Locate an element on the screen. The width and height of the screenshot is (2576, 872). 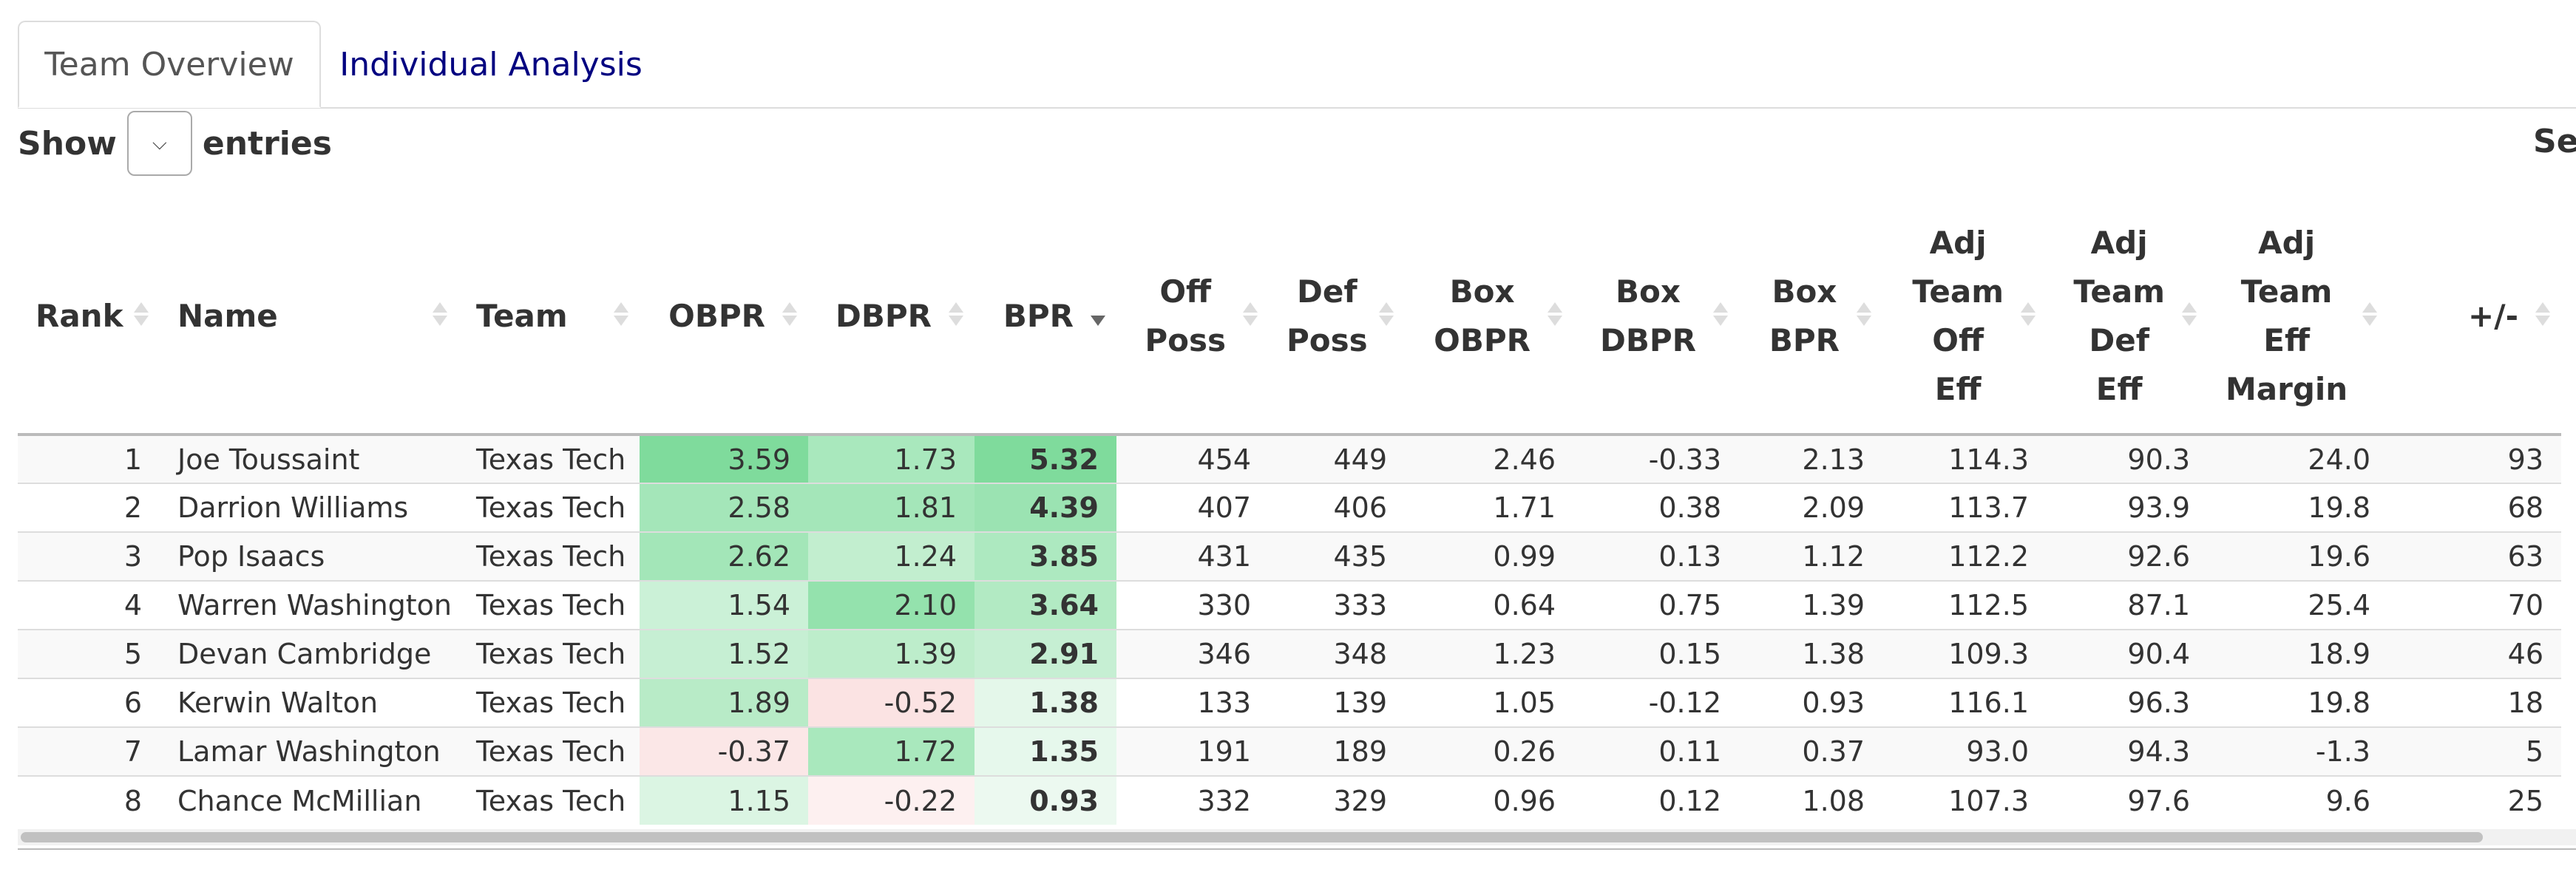
column-header-box-bpr: Box BPR is located at coordinates (1810, 318).